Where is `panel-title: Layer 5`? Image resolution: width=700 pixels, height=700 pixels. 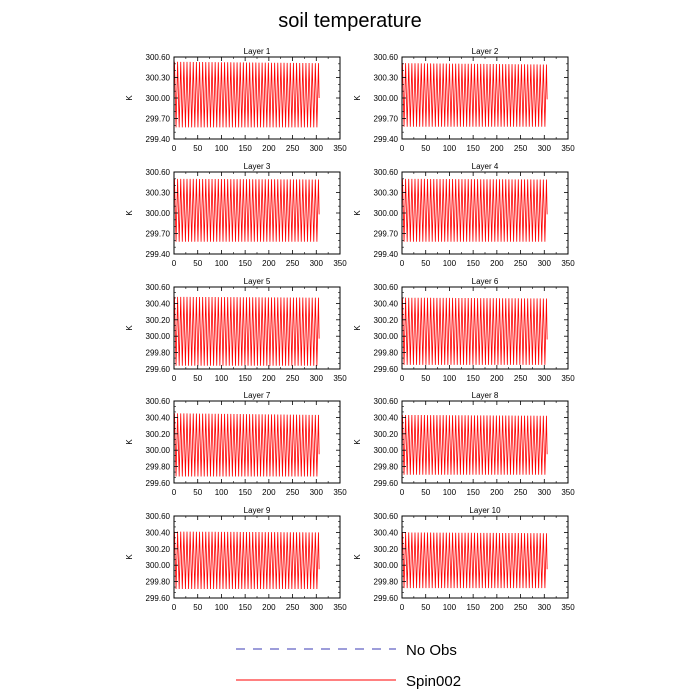 panel-title: Layer 5 is located at coordinates (257, 281).